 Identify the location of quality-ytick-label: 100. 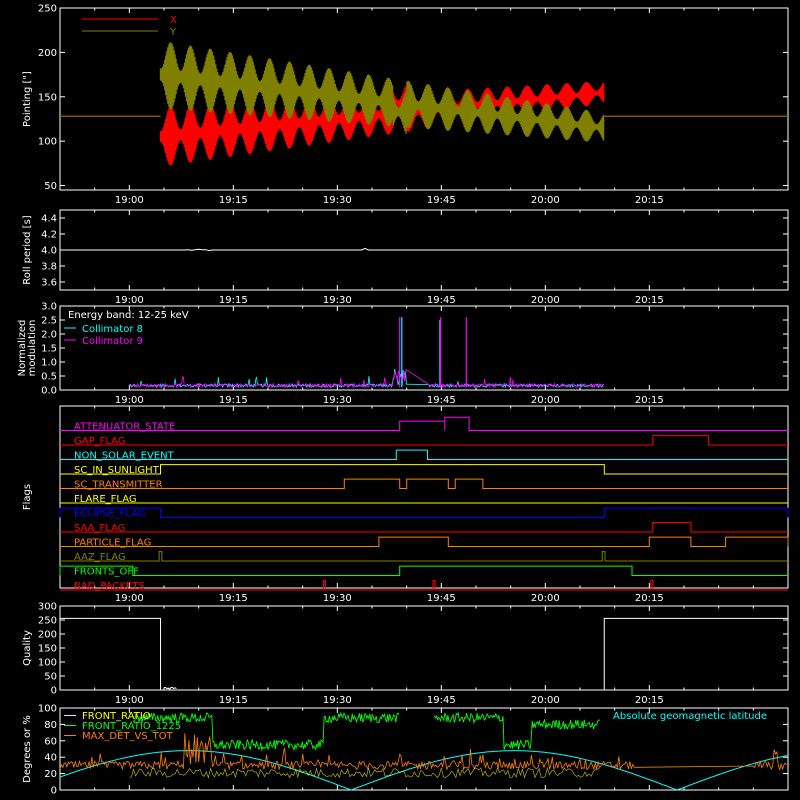
(47, 663).